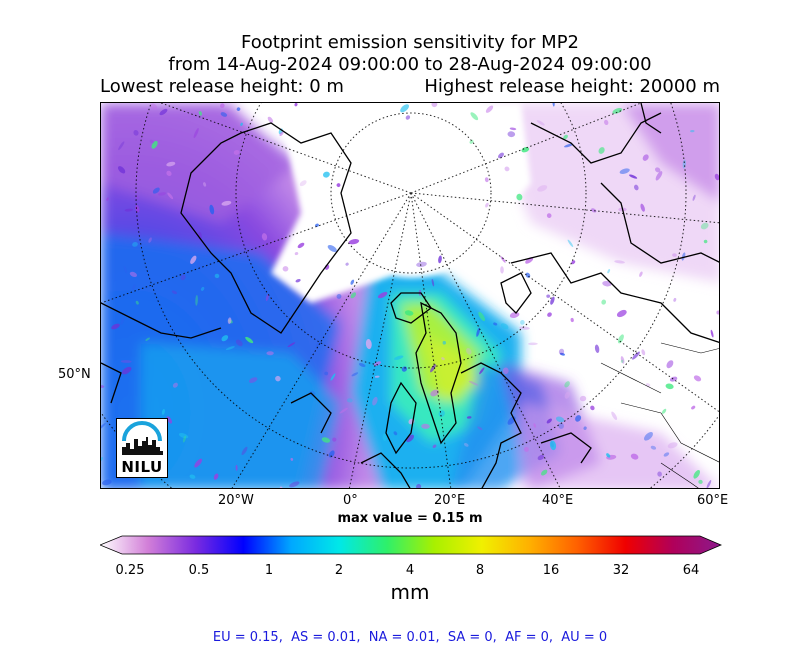 This screenshot has height=650, width=800. What do you see at coordinates (130, 570) in the screenshot?
I see `colorbar-tick: 0.25` at bounding box center [130, 570].